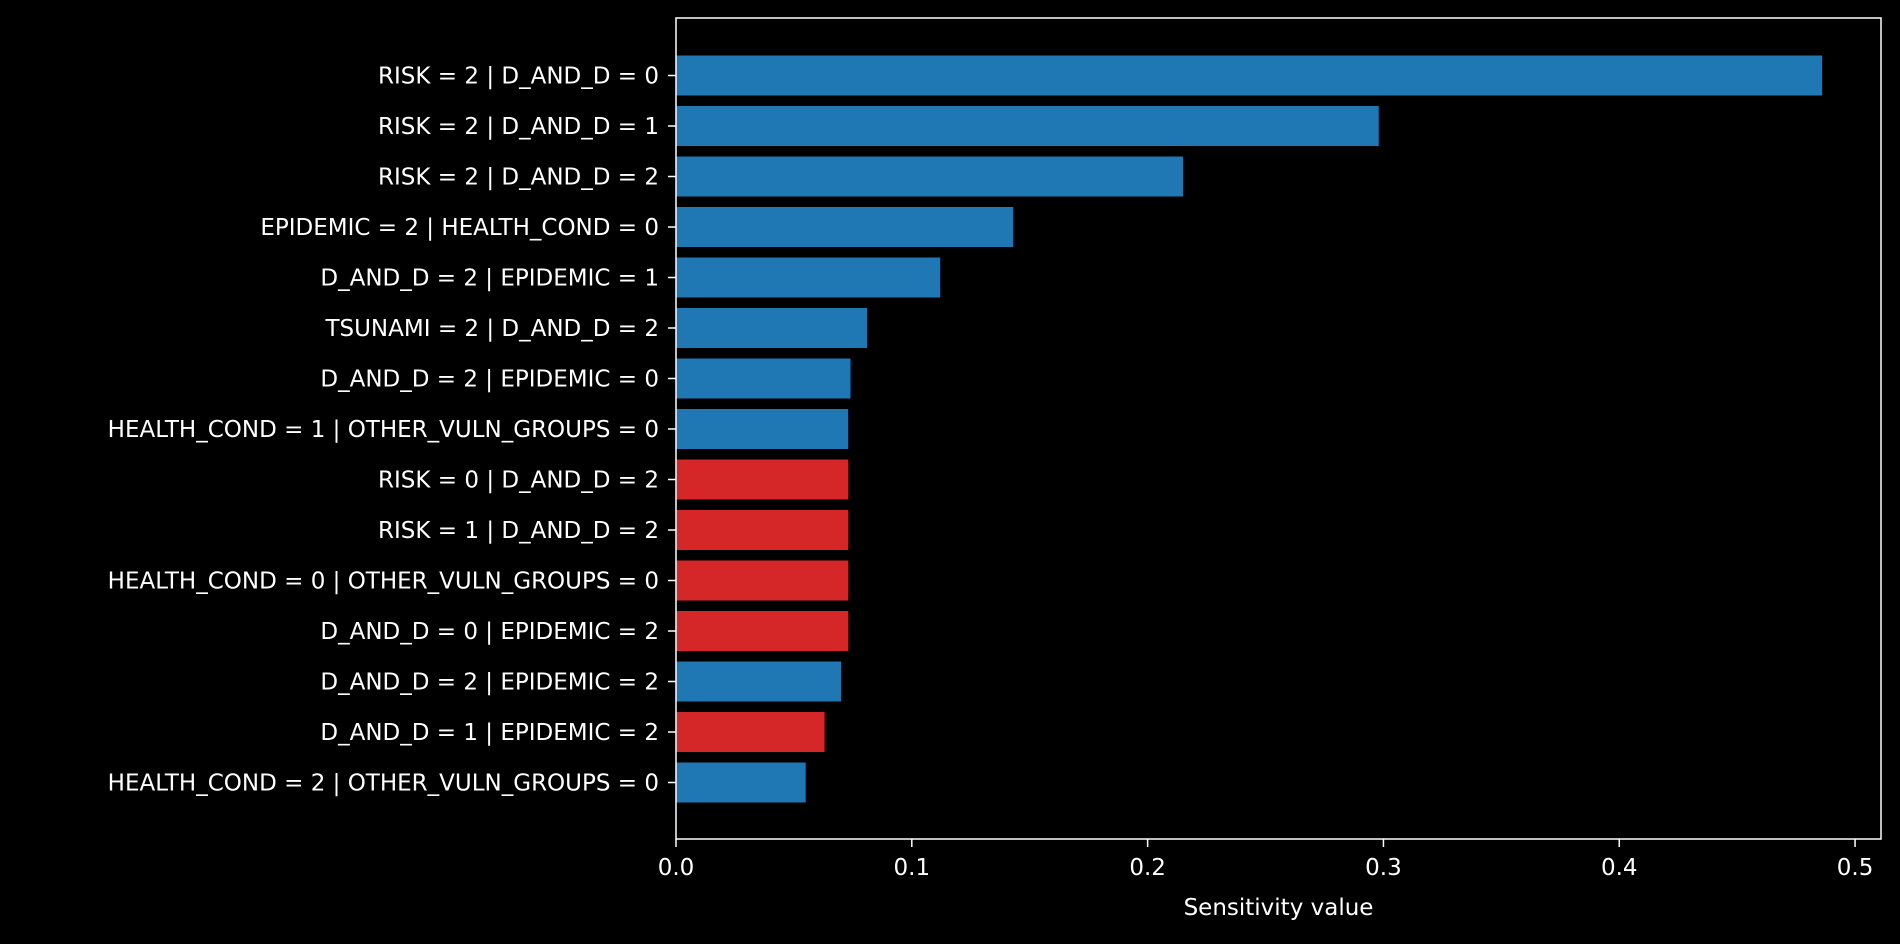  Describe the element at coordinates (676, 868) in the screenshot. I see `x-tick-label-0: 0.0` at that location.